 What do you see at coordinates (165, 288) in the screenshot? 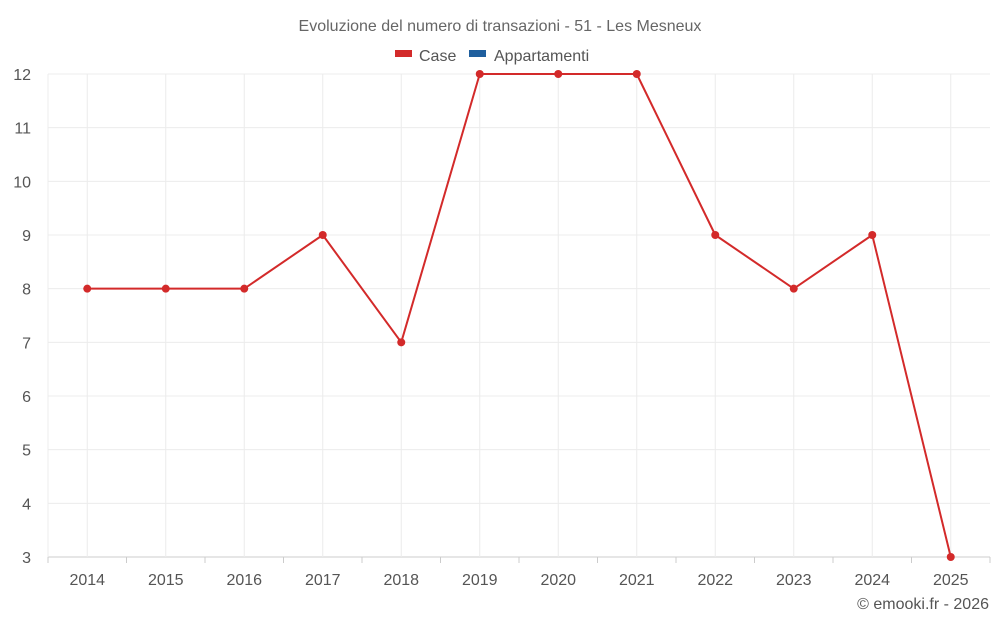
I see `data-point-case-2015` at bounding box center [165, 288].